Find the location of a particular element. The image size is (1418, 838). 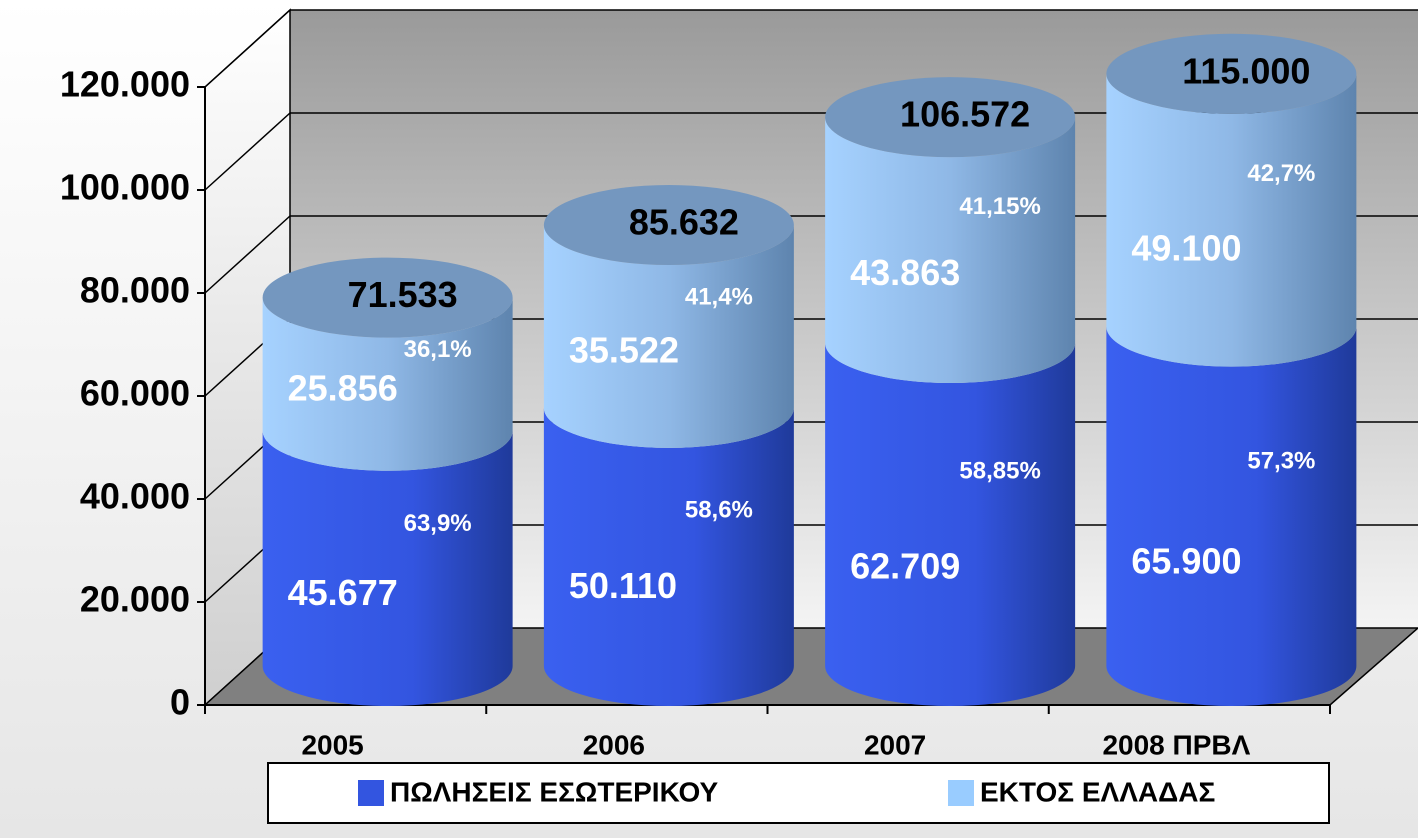

percent-label: 58,85% is located at coordinates (999, 471).